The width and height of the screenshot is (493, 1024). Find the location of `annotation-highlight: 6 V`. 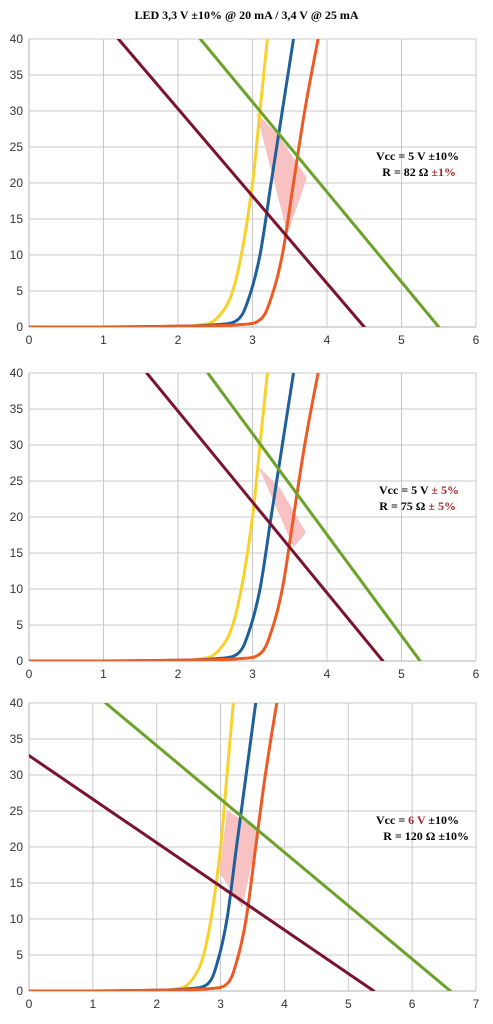

annotation-highlight: 6 V is located at coordinates (417, 820).